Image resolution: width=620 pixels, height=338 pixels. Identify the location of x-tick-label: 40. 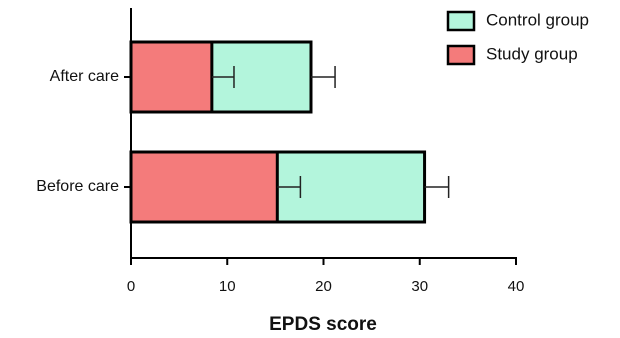
(516, 286).